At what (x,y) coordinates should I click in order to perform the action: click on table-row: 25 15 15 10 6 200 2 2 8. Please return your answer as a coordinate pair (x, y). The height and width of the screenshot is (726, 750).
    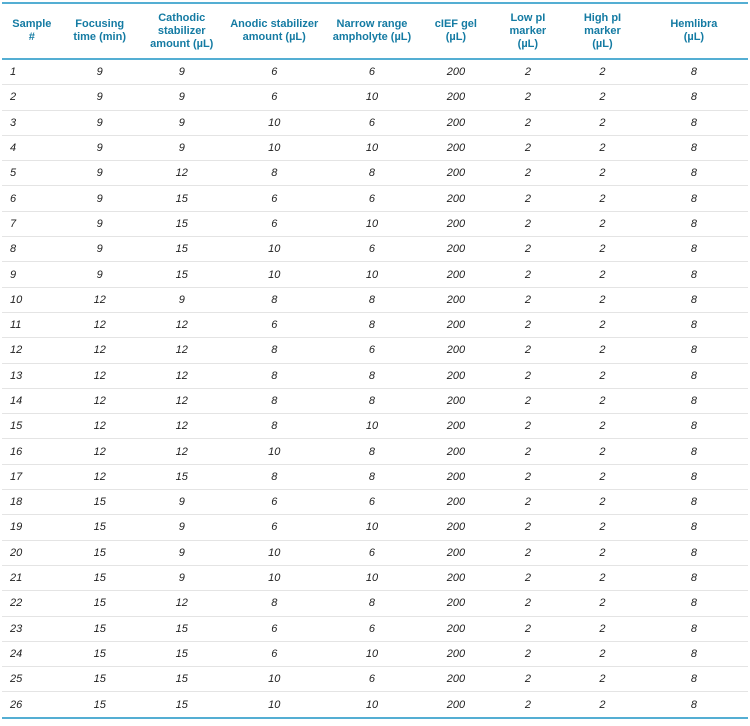
    Looking at the image, I should click on (375, 679).